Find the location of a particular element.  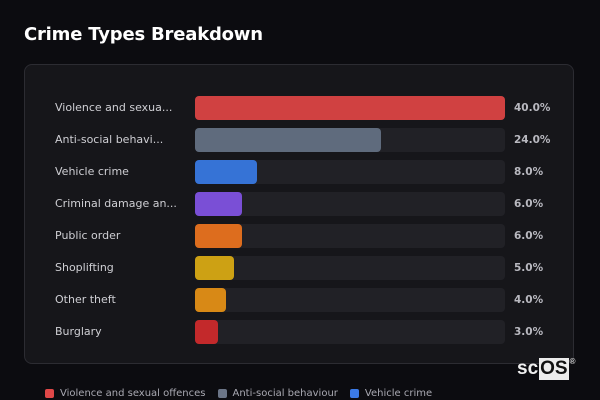

chart-title: Crime Types Breakdown is located at coordinates (143, 34).